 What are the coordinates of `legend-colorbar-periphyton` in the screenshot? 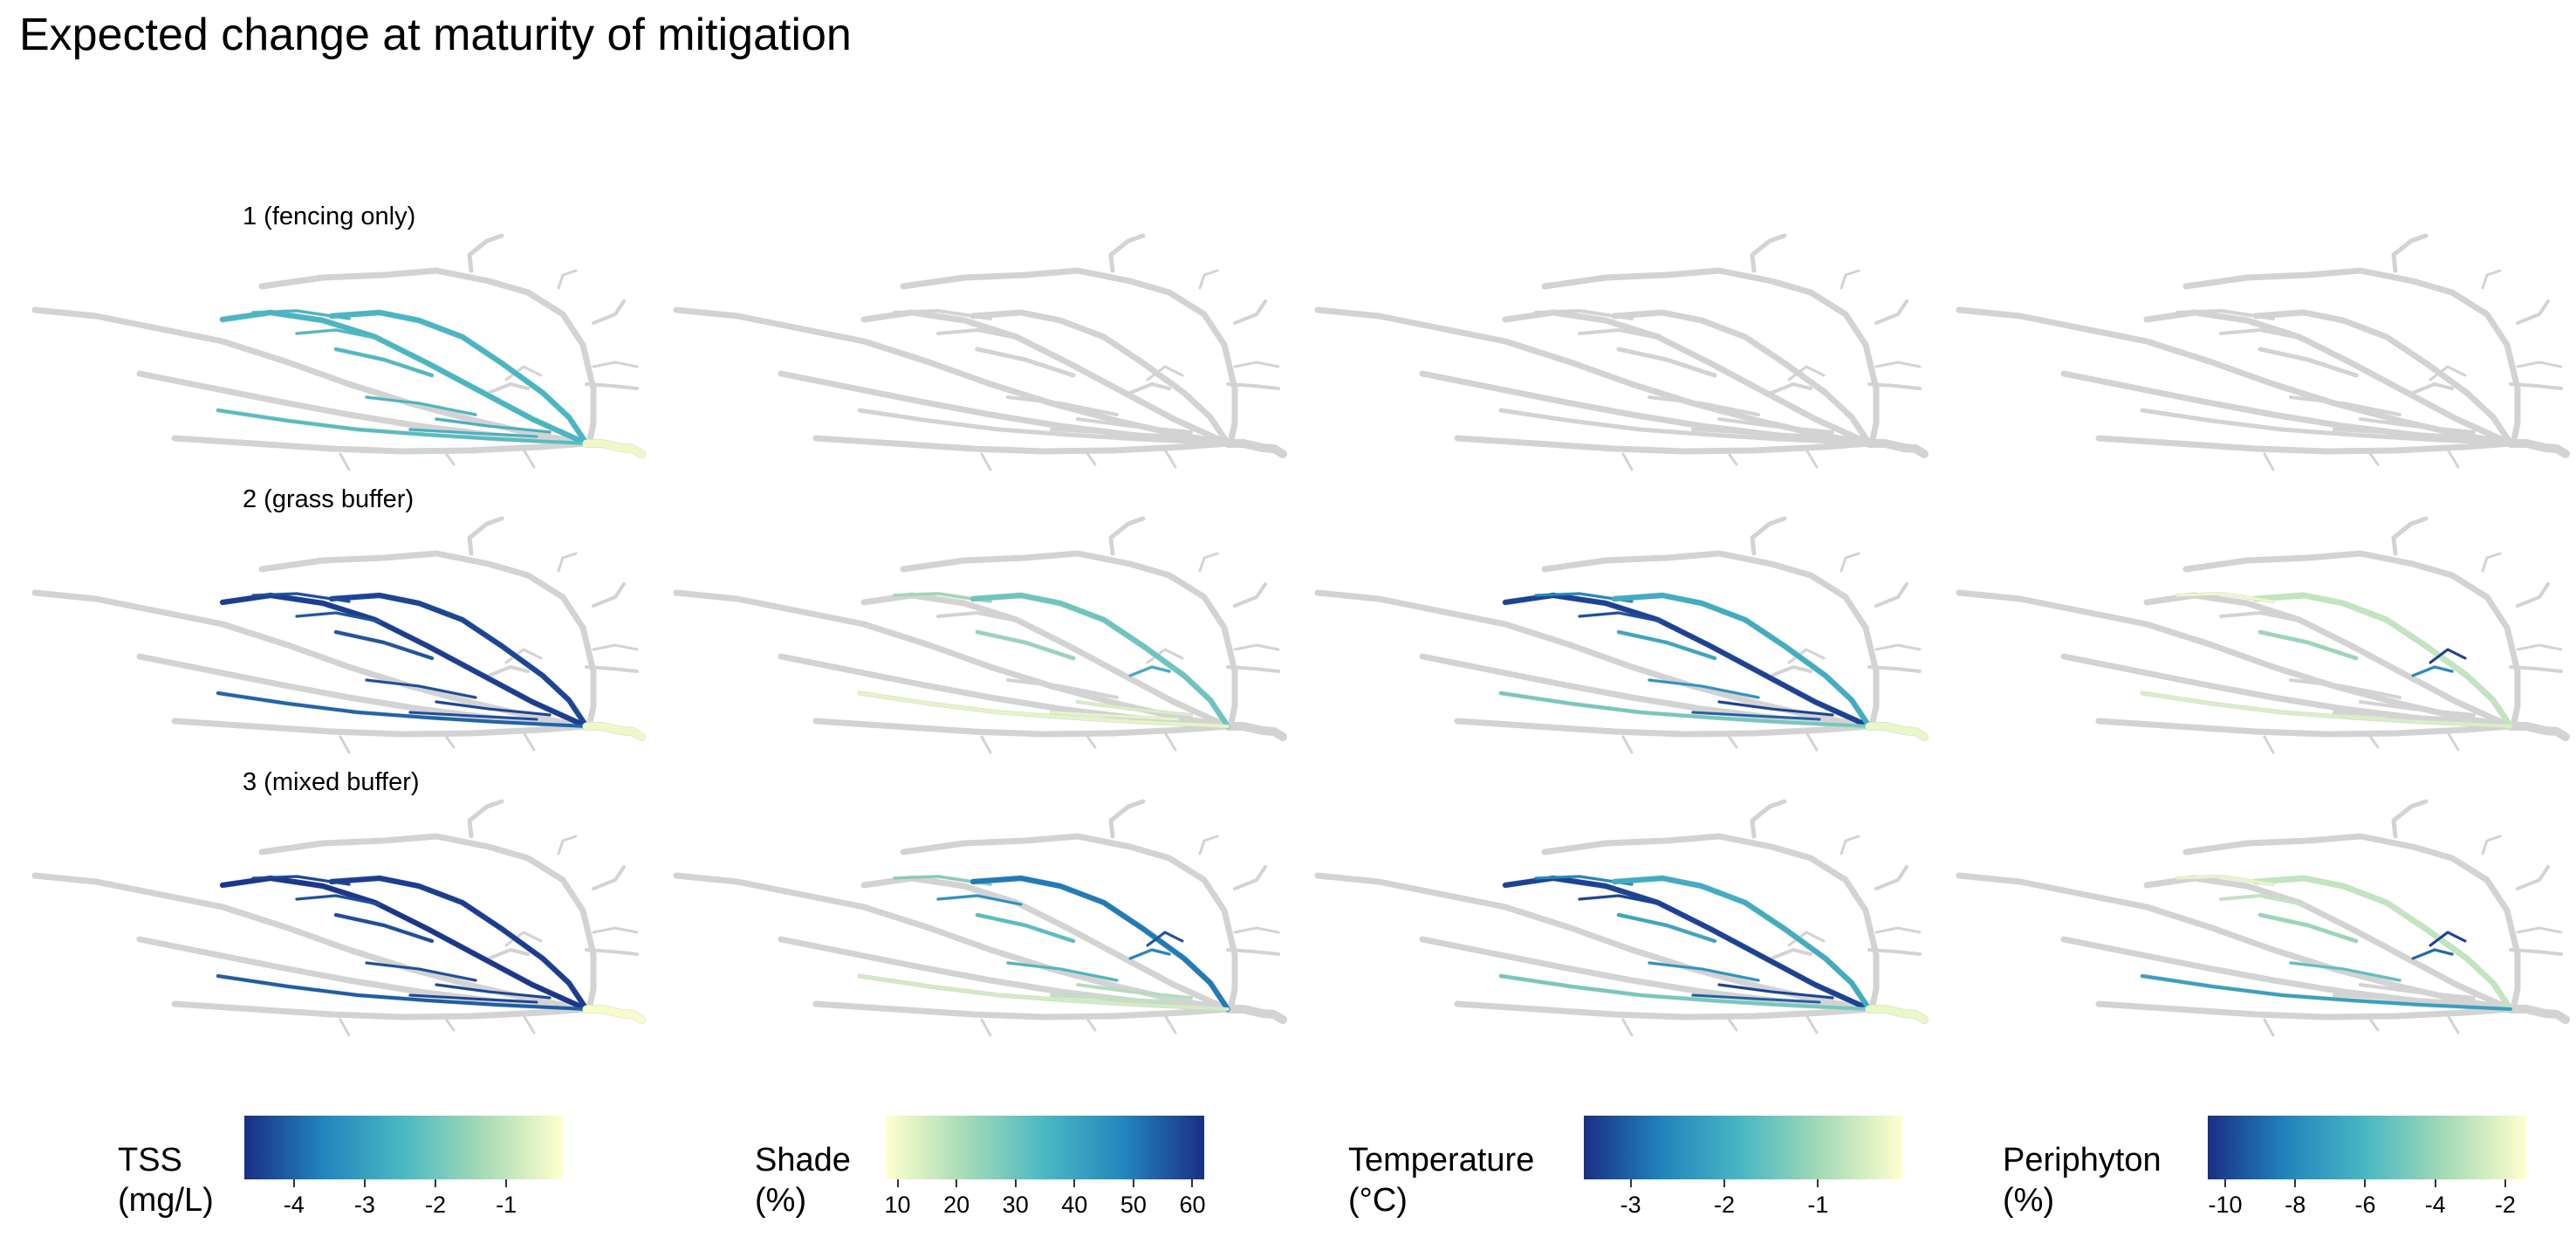 It's located at (2367, 1147).